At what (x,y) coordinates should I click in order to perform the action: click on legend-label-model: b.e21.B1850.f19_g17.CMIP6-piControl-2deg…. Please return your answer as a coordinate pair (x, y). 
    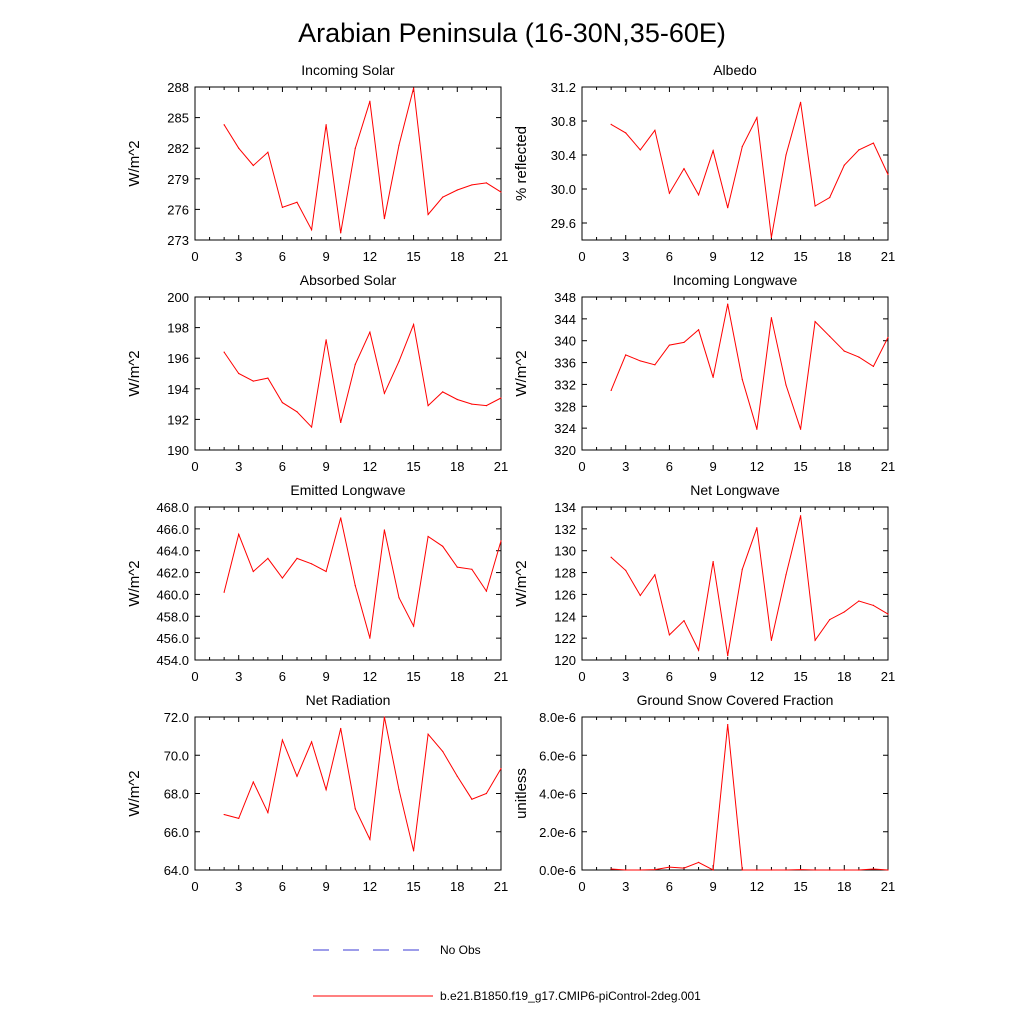
    Looking at the image, I should click on (570, 996).